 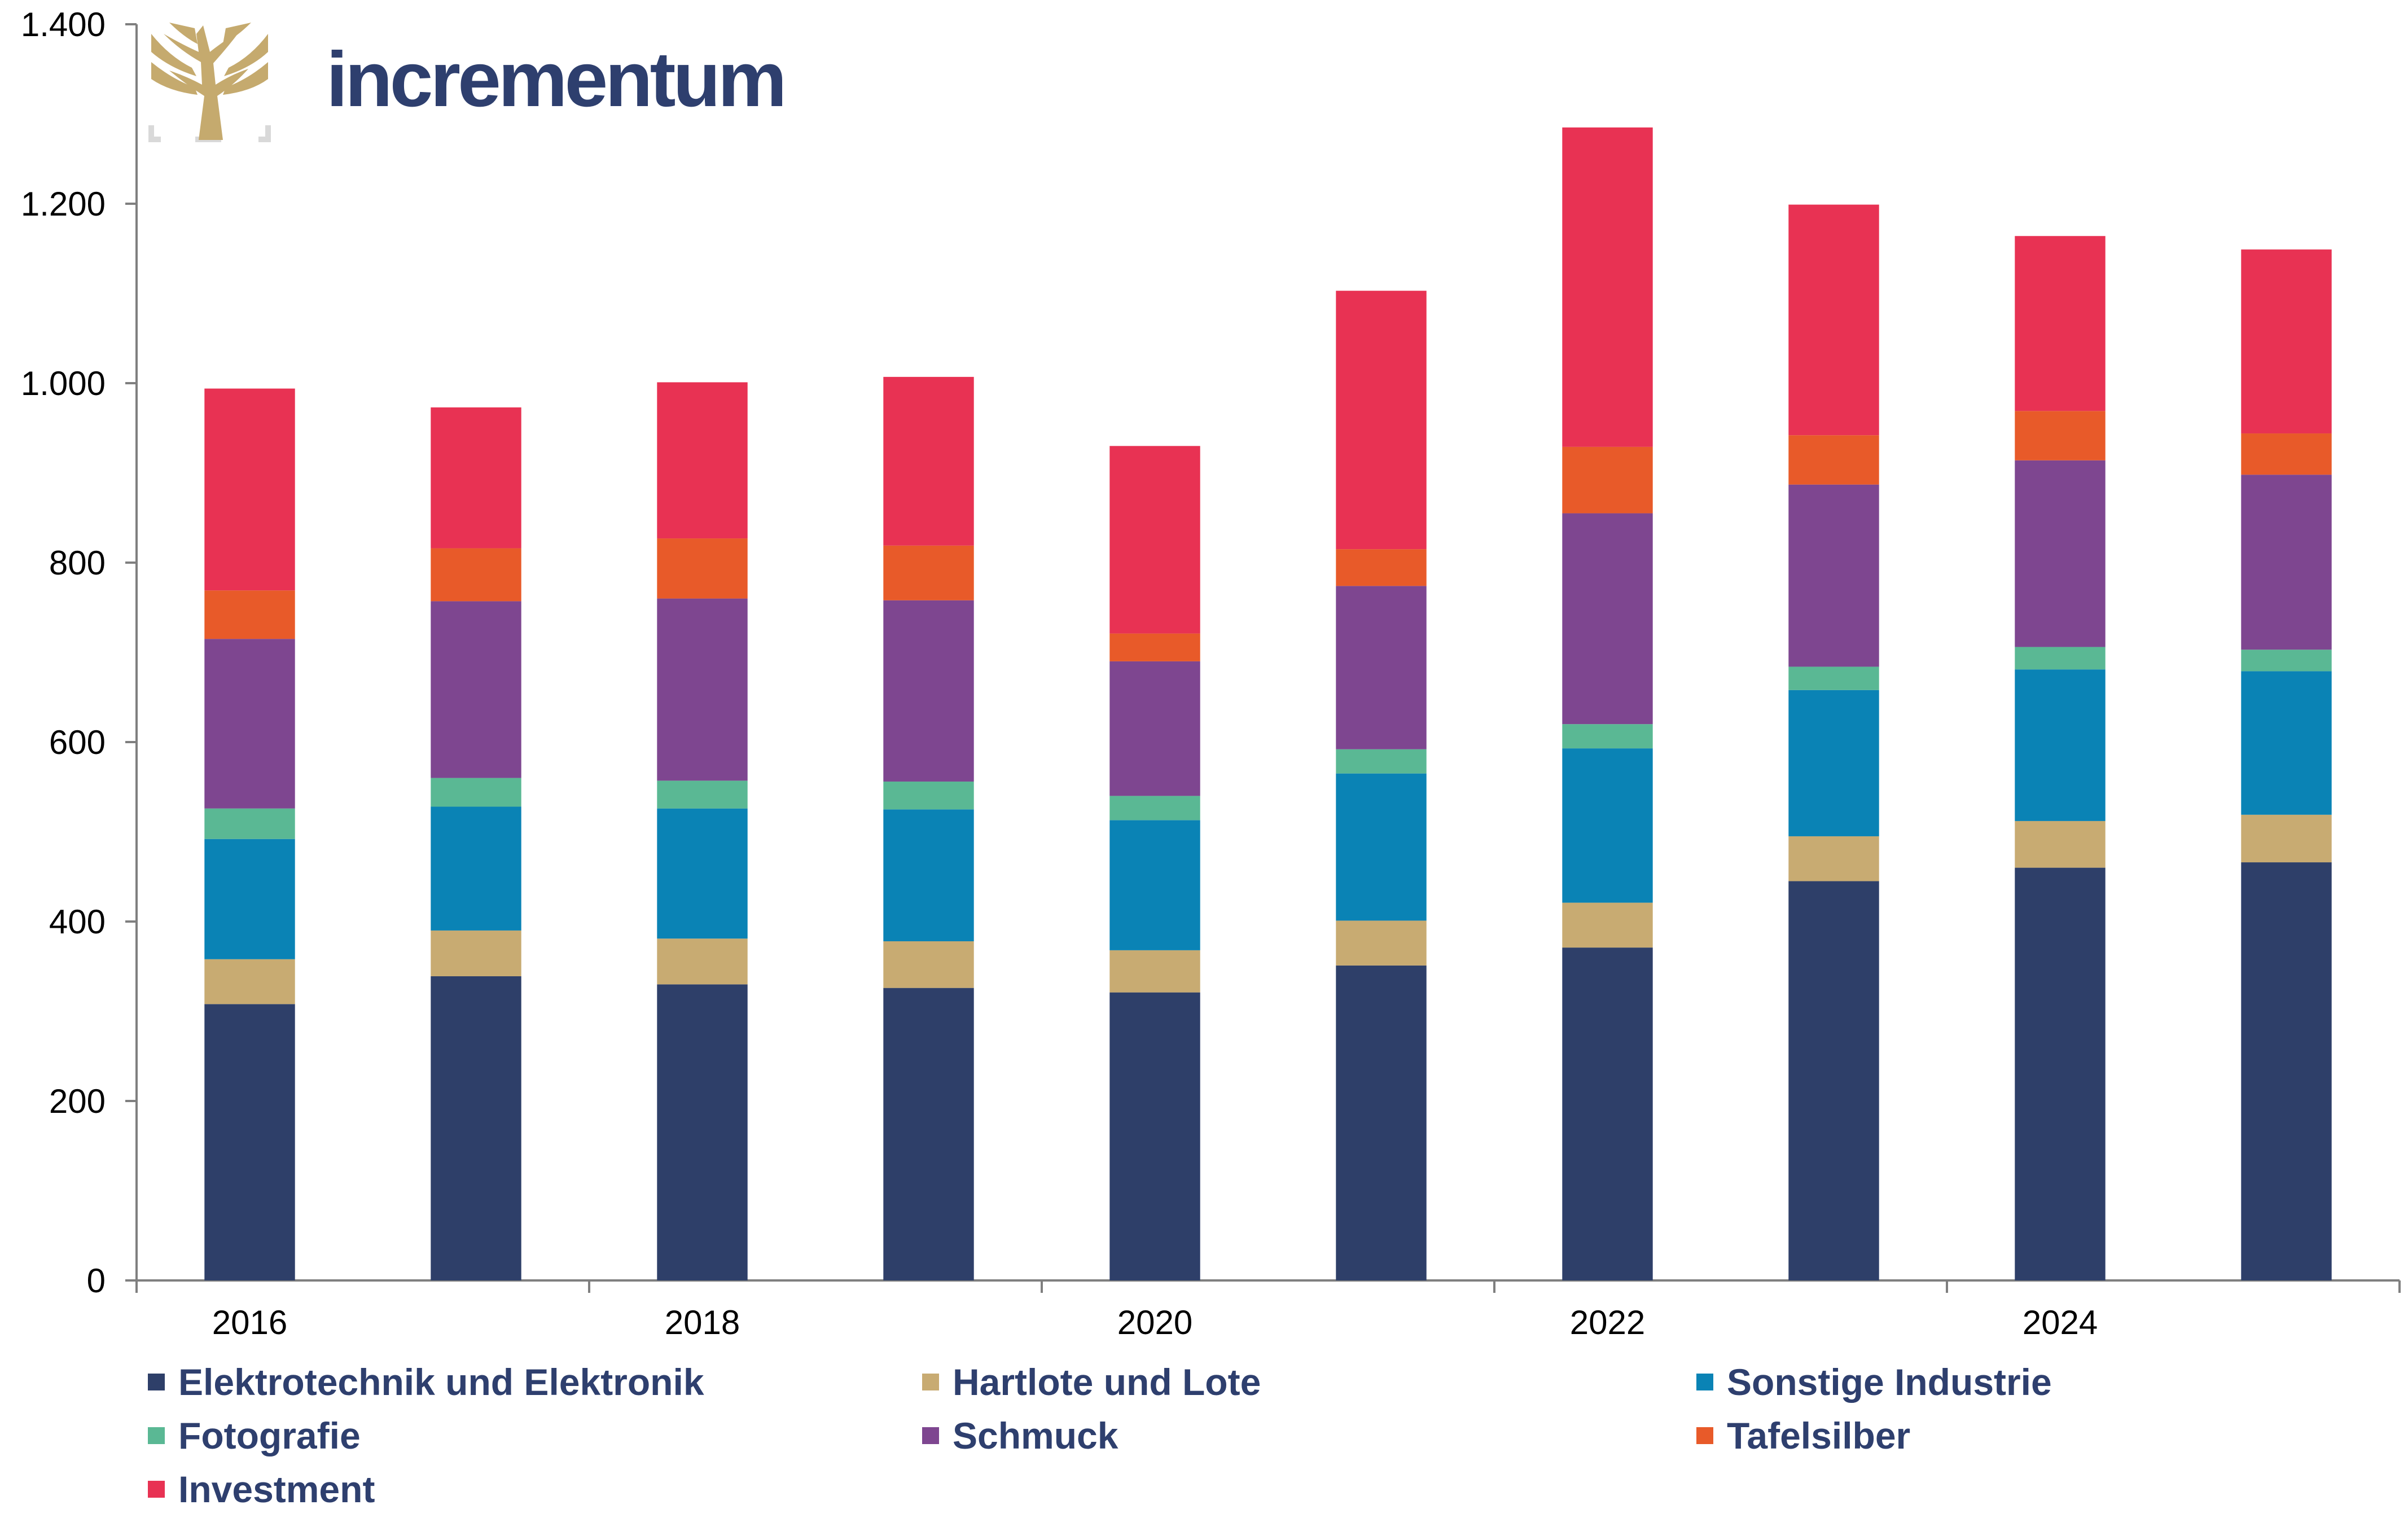 What do you see at coordinates (64, 384) in the screenshot?
I see `y-tick-label: 1.000` at bounding box center [64, 384].